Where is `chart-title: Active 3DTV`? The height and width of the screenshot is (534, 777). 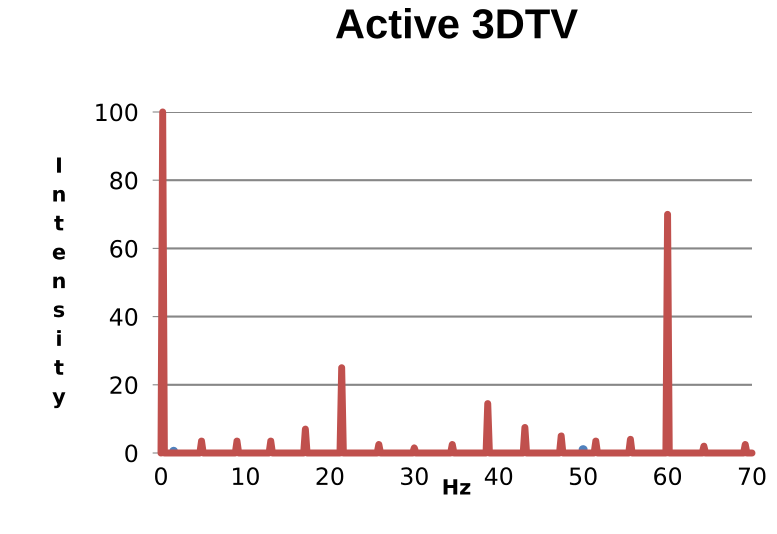
chart-title: Active 3DTV is located at coordinates (457, 23).